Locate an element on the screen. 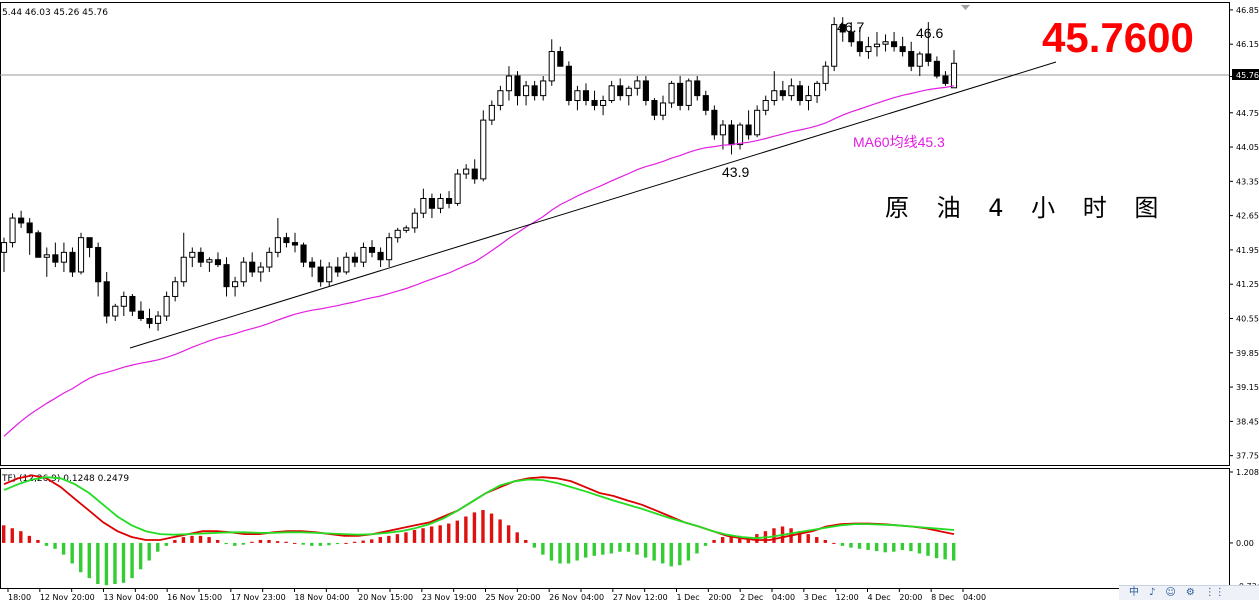  price-tick-label: 39.85 is located at coordinates (1247, 353).